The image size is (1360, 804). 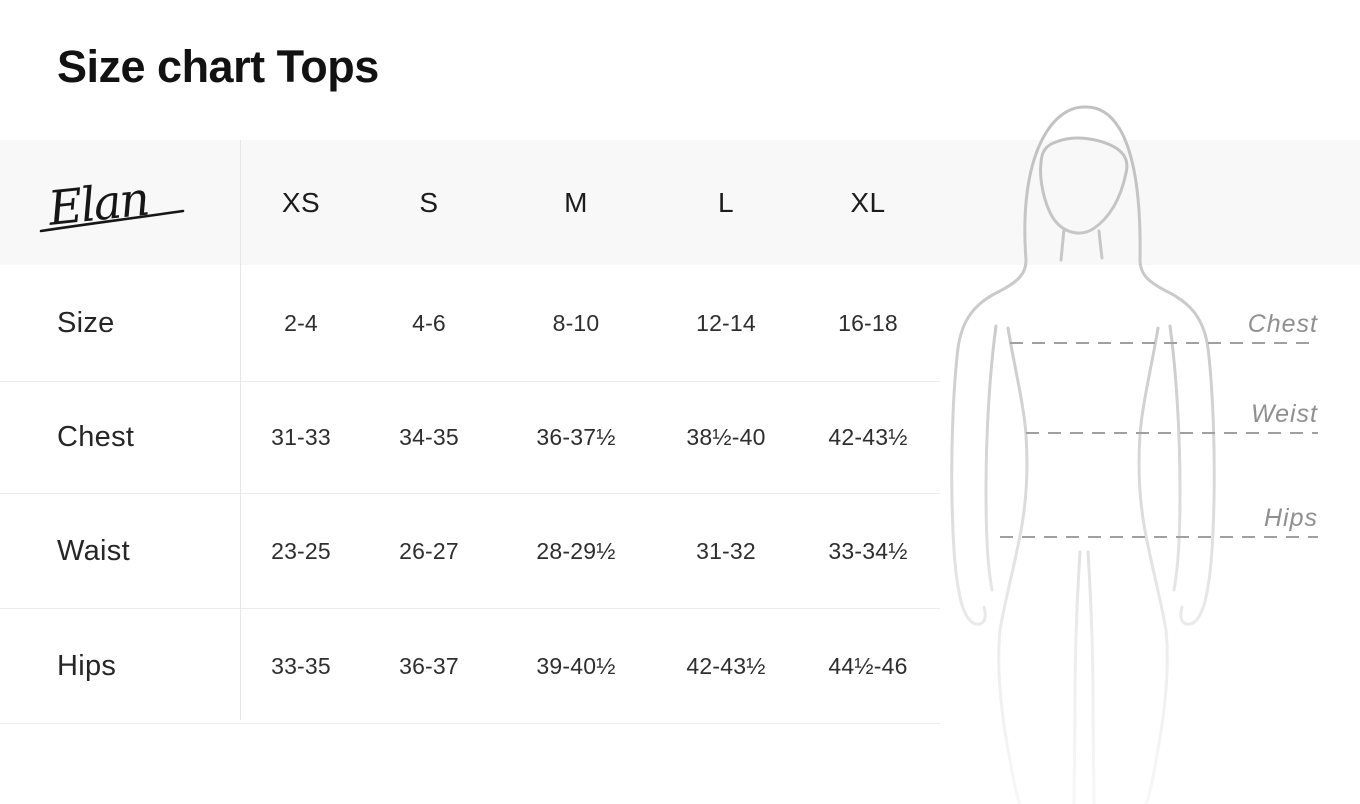 I want to click on row-label: Size, so click(x=86, y=322).